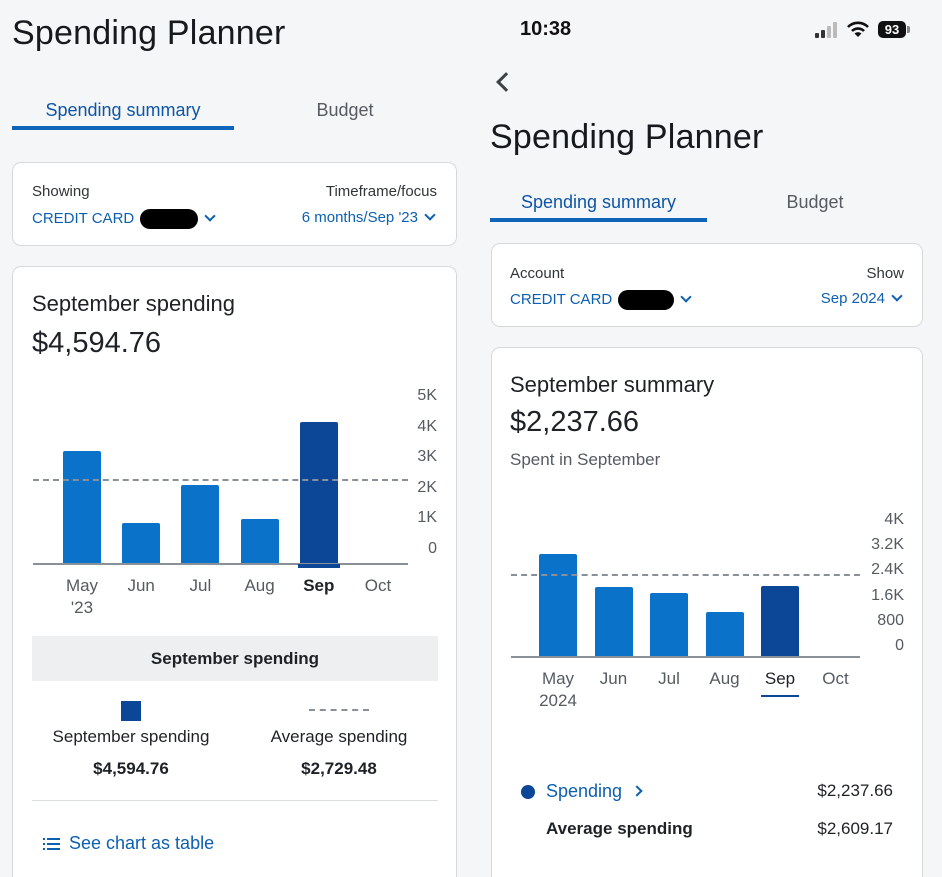 The height and width of the screenshot is (877, 942). I want to click on chevron-right-icon, so click(637, 791).